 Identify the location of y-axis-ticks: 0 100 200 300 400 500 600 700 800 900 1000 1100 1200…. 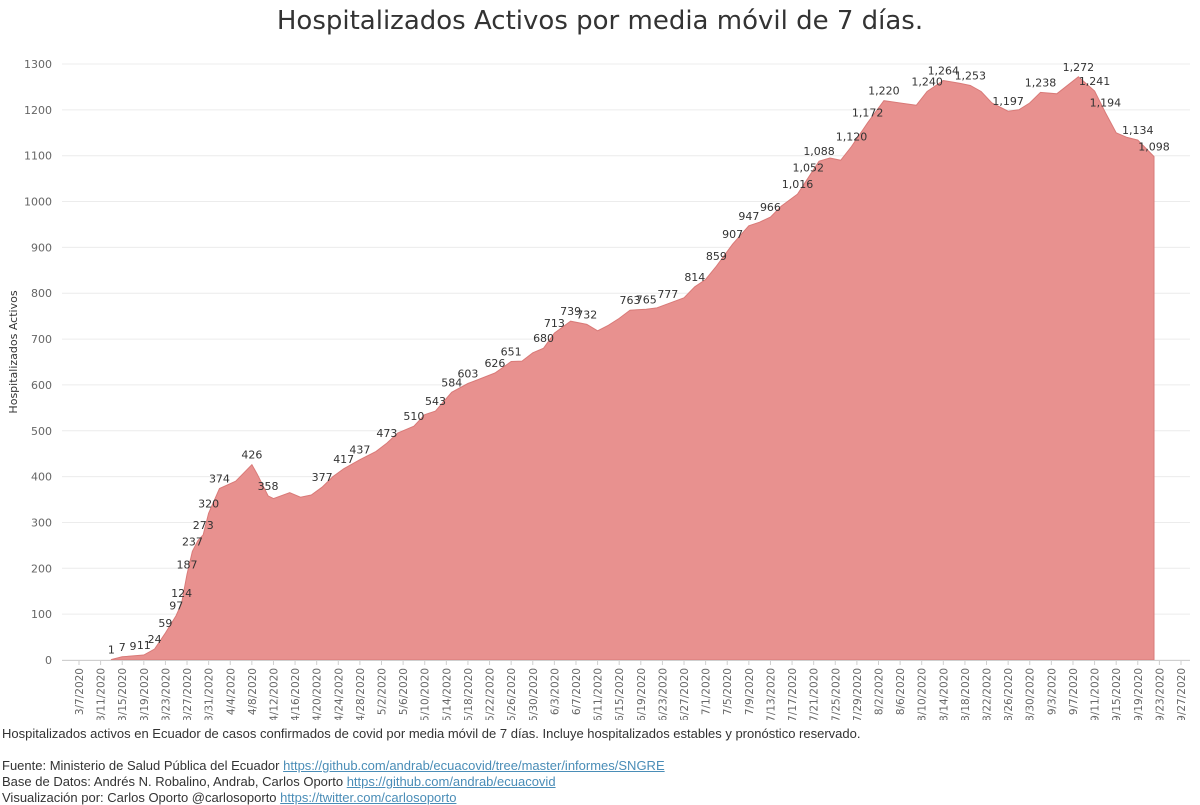
(38, 362).